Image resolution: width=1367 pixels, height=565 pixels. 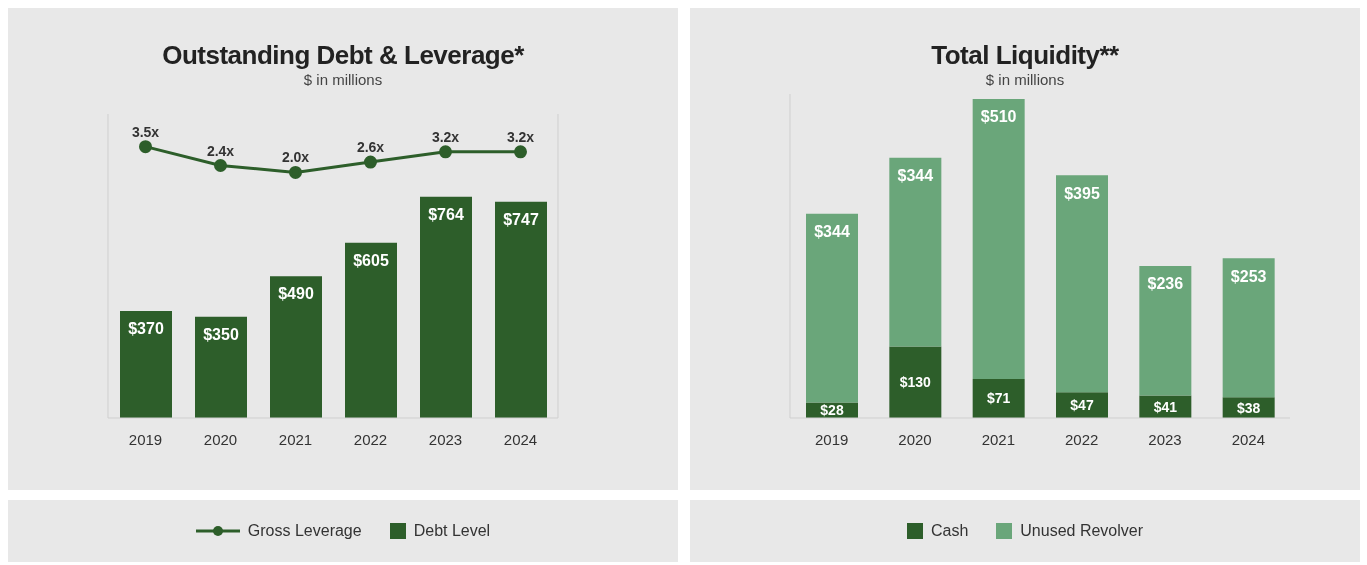 What do you see at coordinates (145, 131) in the screenshot?
I see `data-label: 3.5x` at bounding box center [145, 131].